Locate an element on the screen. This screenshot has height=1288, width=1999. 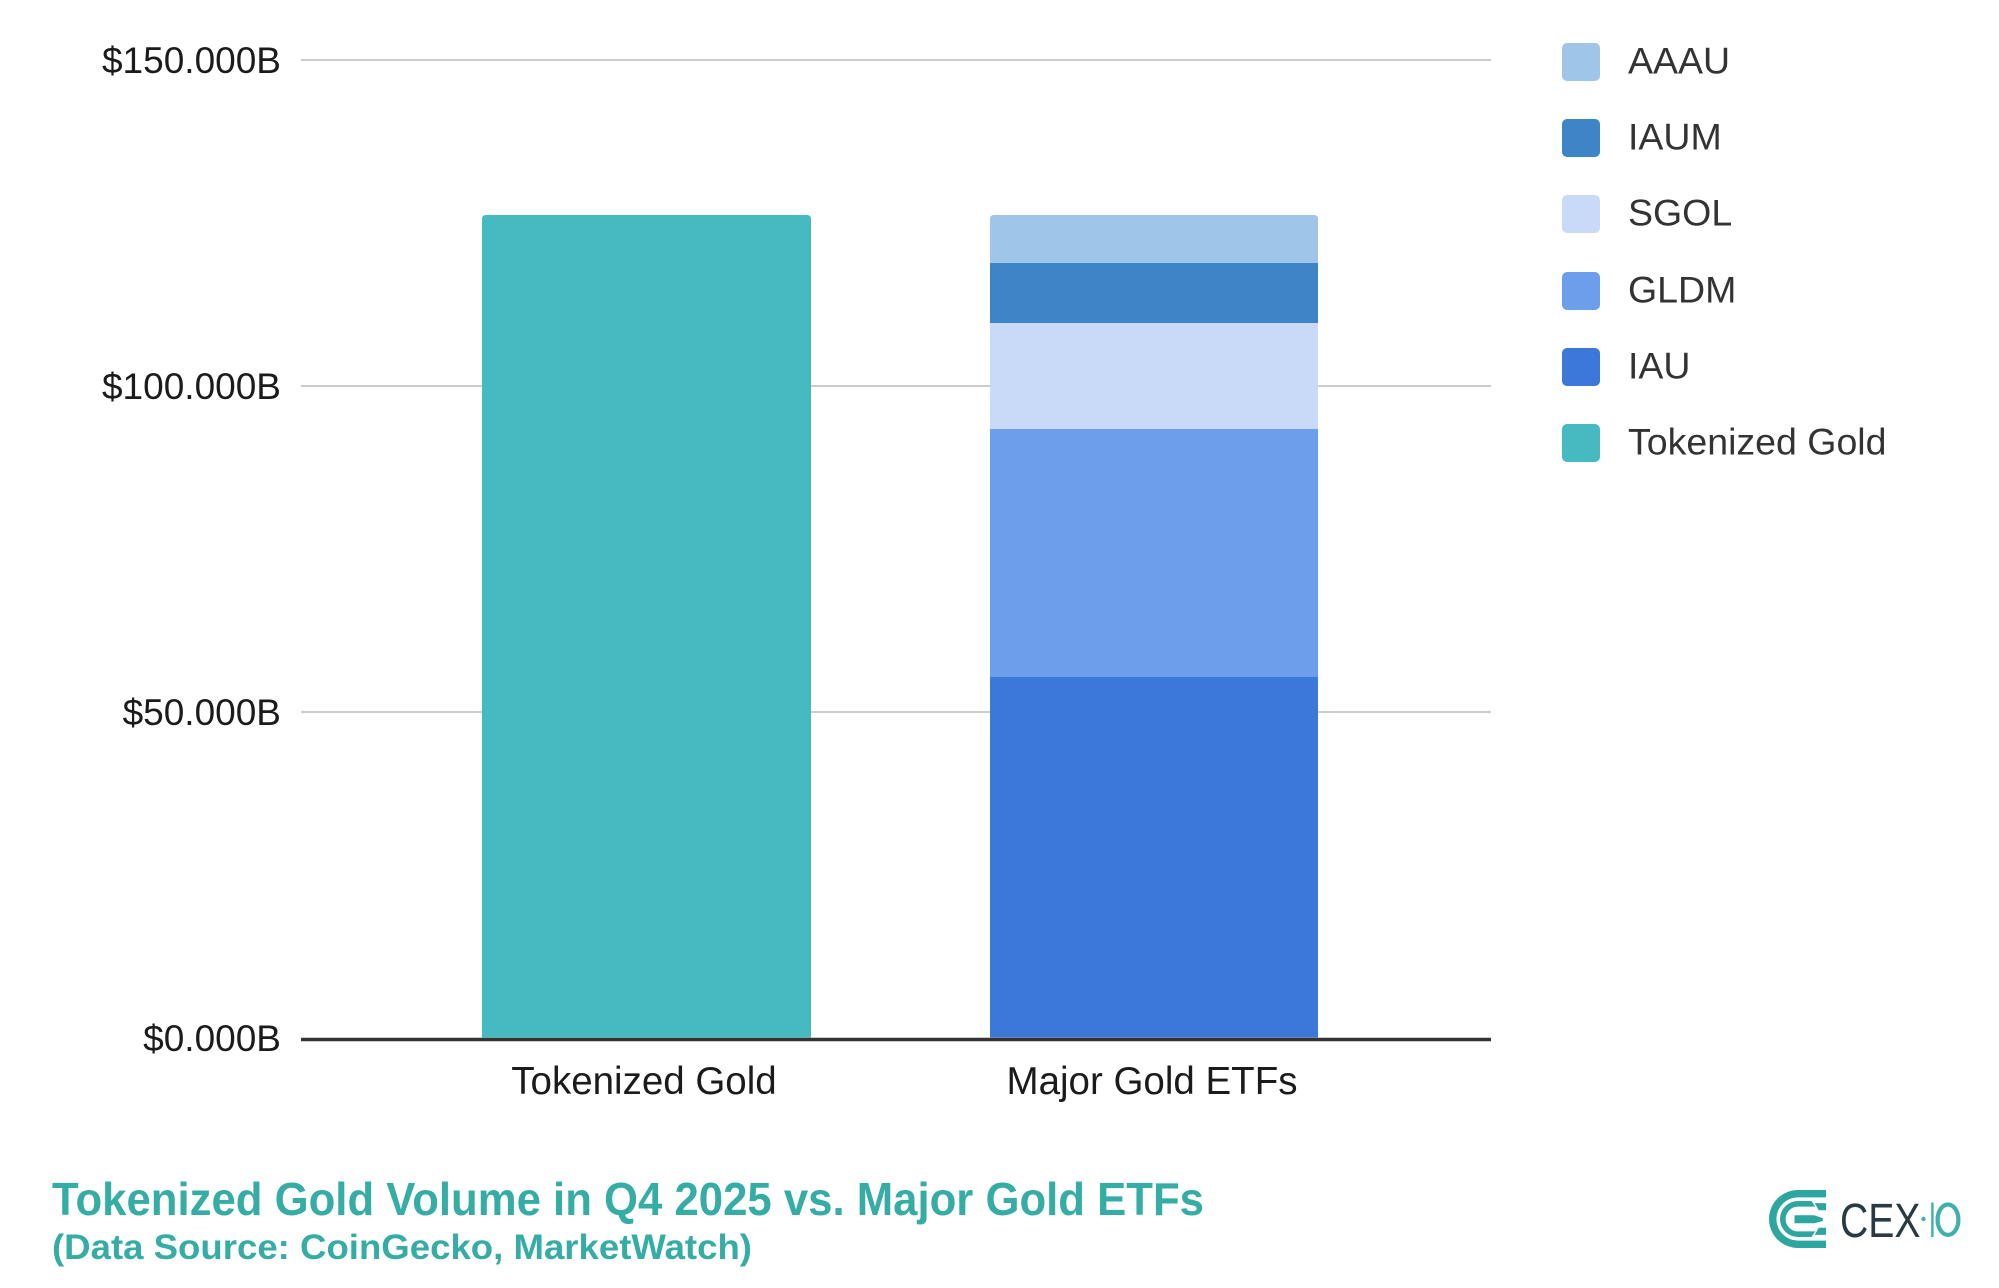
svg-text: IAUM is located at coordinates (1675, 137).